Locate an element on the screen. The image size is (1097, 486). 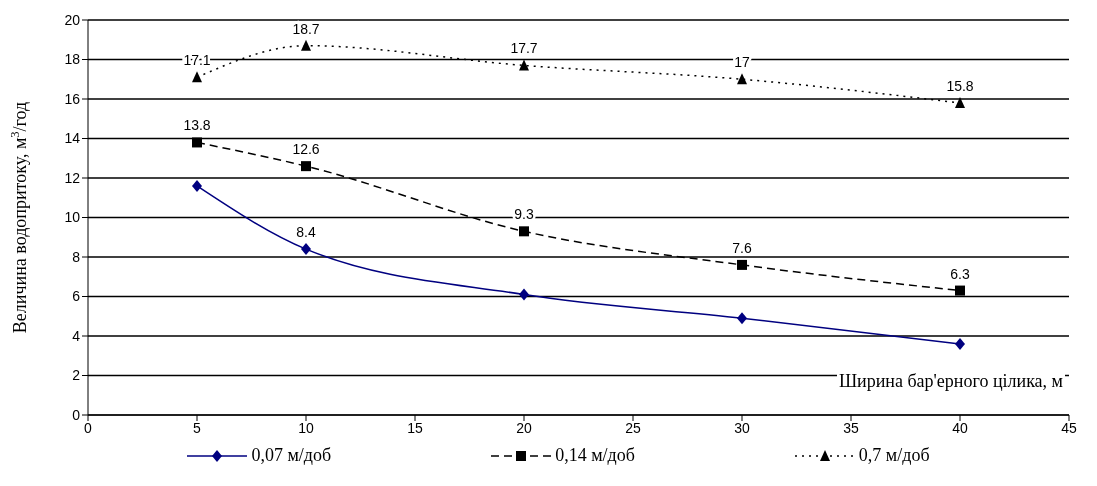
data-label: 7.6 is located at coordinates (742, 247).